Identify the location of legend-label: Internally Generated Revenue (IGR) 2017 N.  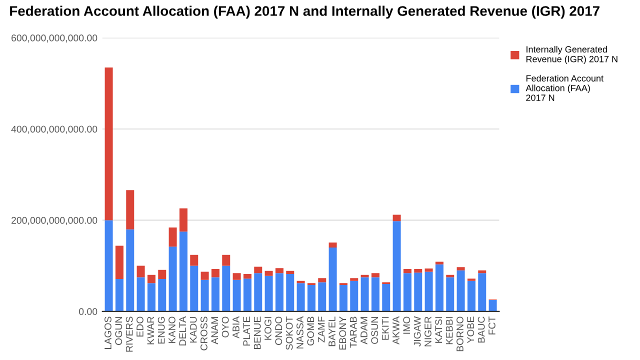
(572, 55).